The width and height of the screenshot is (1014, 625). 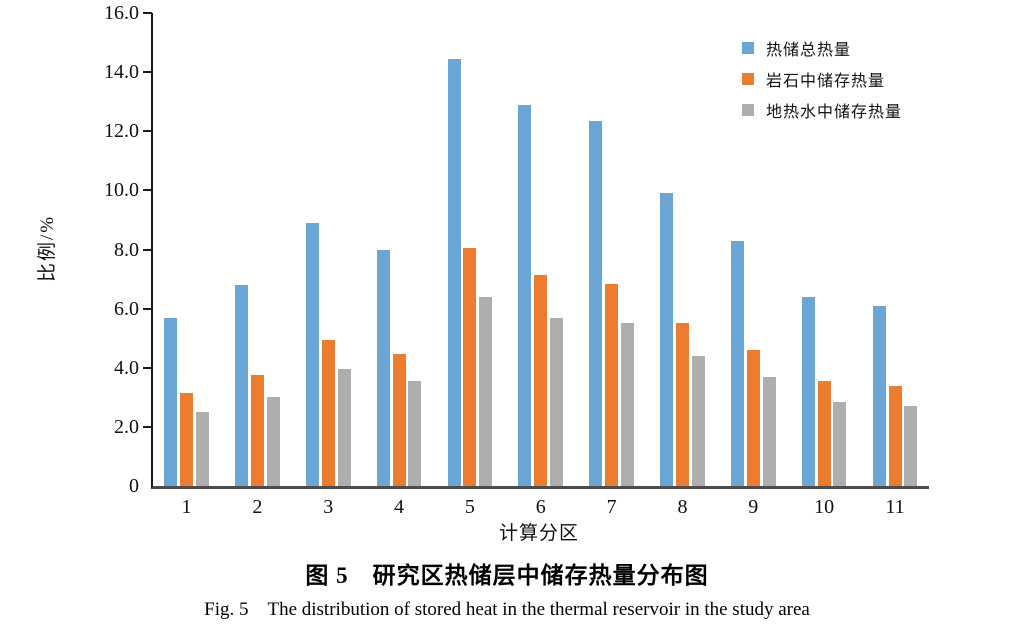 I want to click on bar-series1-zone5, so click(x=454, y=272).